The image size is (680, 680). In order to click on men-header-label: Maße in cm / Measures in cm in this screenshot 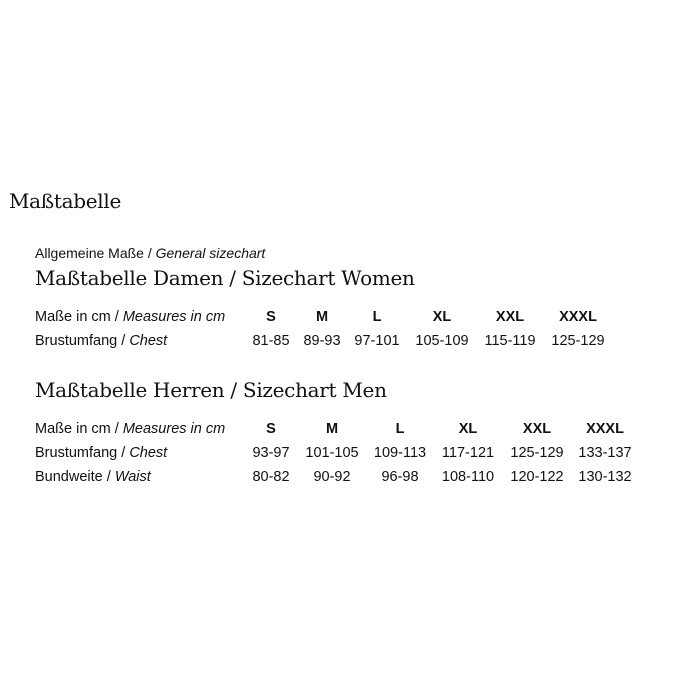, I will do `click(130, 429)`.